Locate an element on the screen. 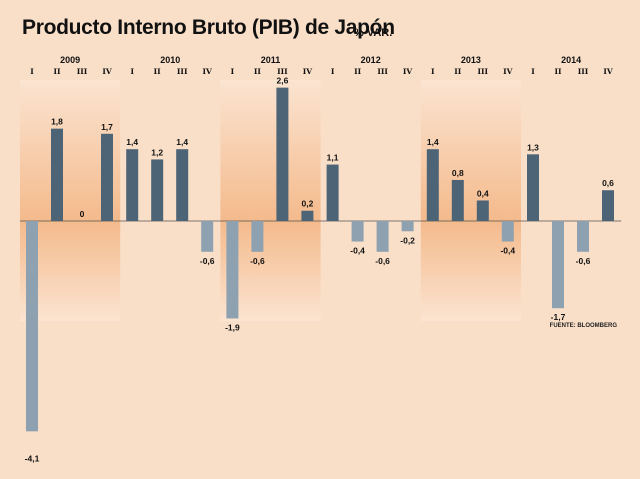 The height and width of the screenshot is (479, 640). quarter-label-2012-II: II is located at coordinates (358, 71).